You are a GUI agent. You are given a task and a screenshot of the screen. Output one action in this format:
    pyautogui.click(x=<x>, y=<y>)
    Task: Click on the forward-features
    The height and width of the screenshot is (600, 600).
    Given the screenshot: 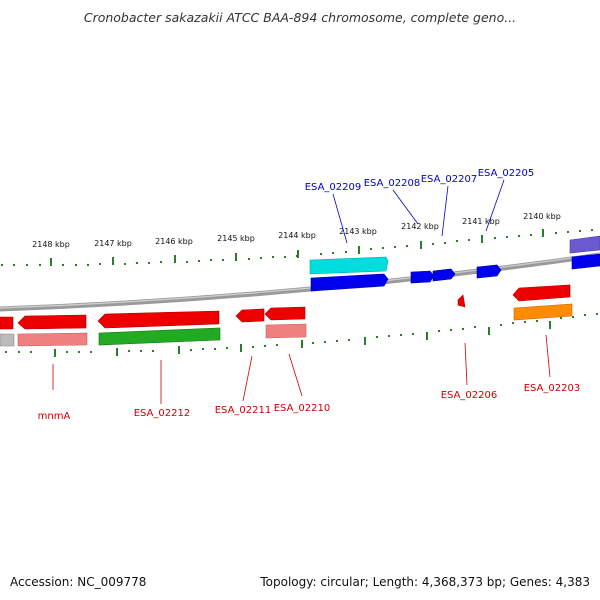 What is the action you would take?
    pyautogui.click(x=454, y=263)
    